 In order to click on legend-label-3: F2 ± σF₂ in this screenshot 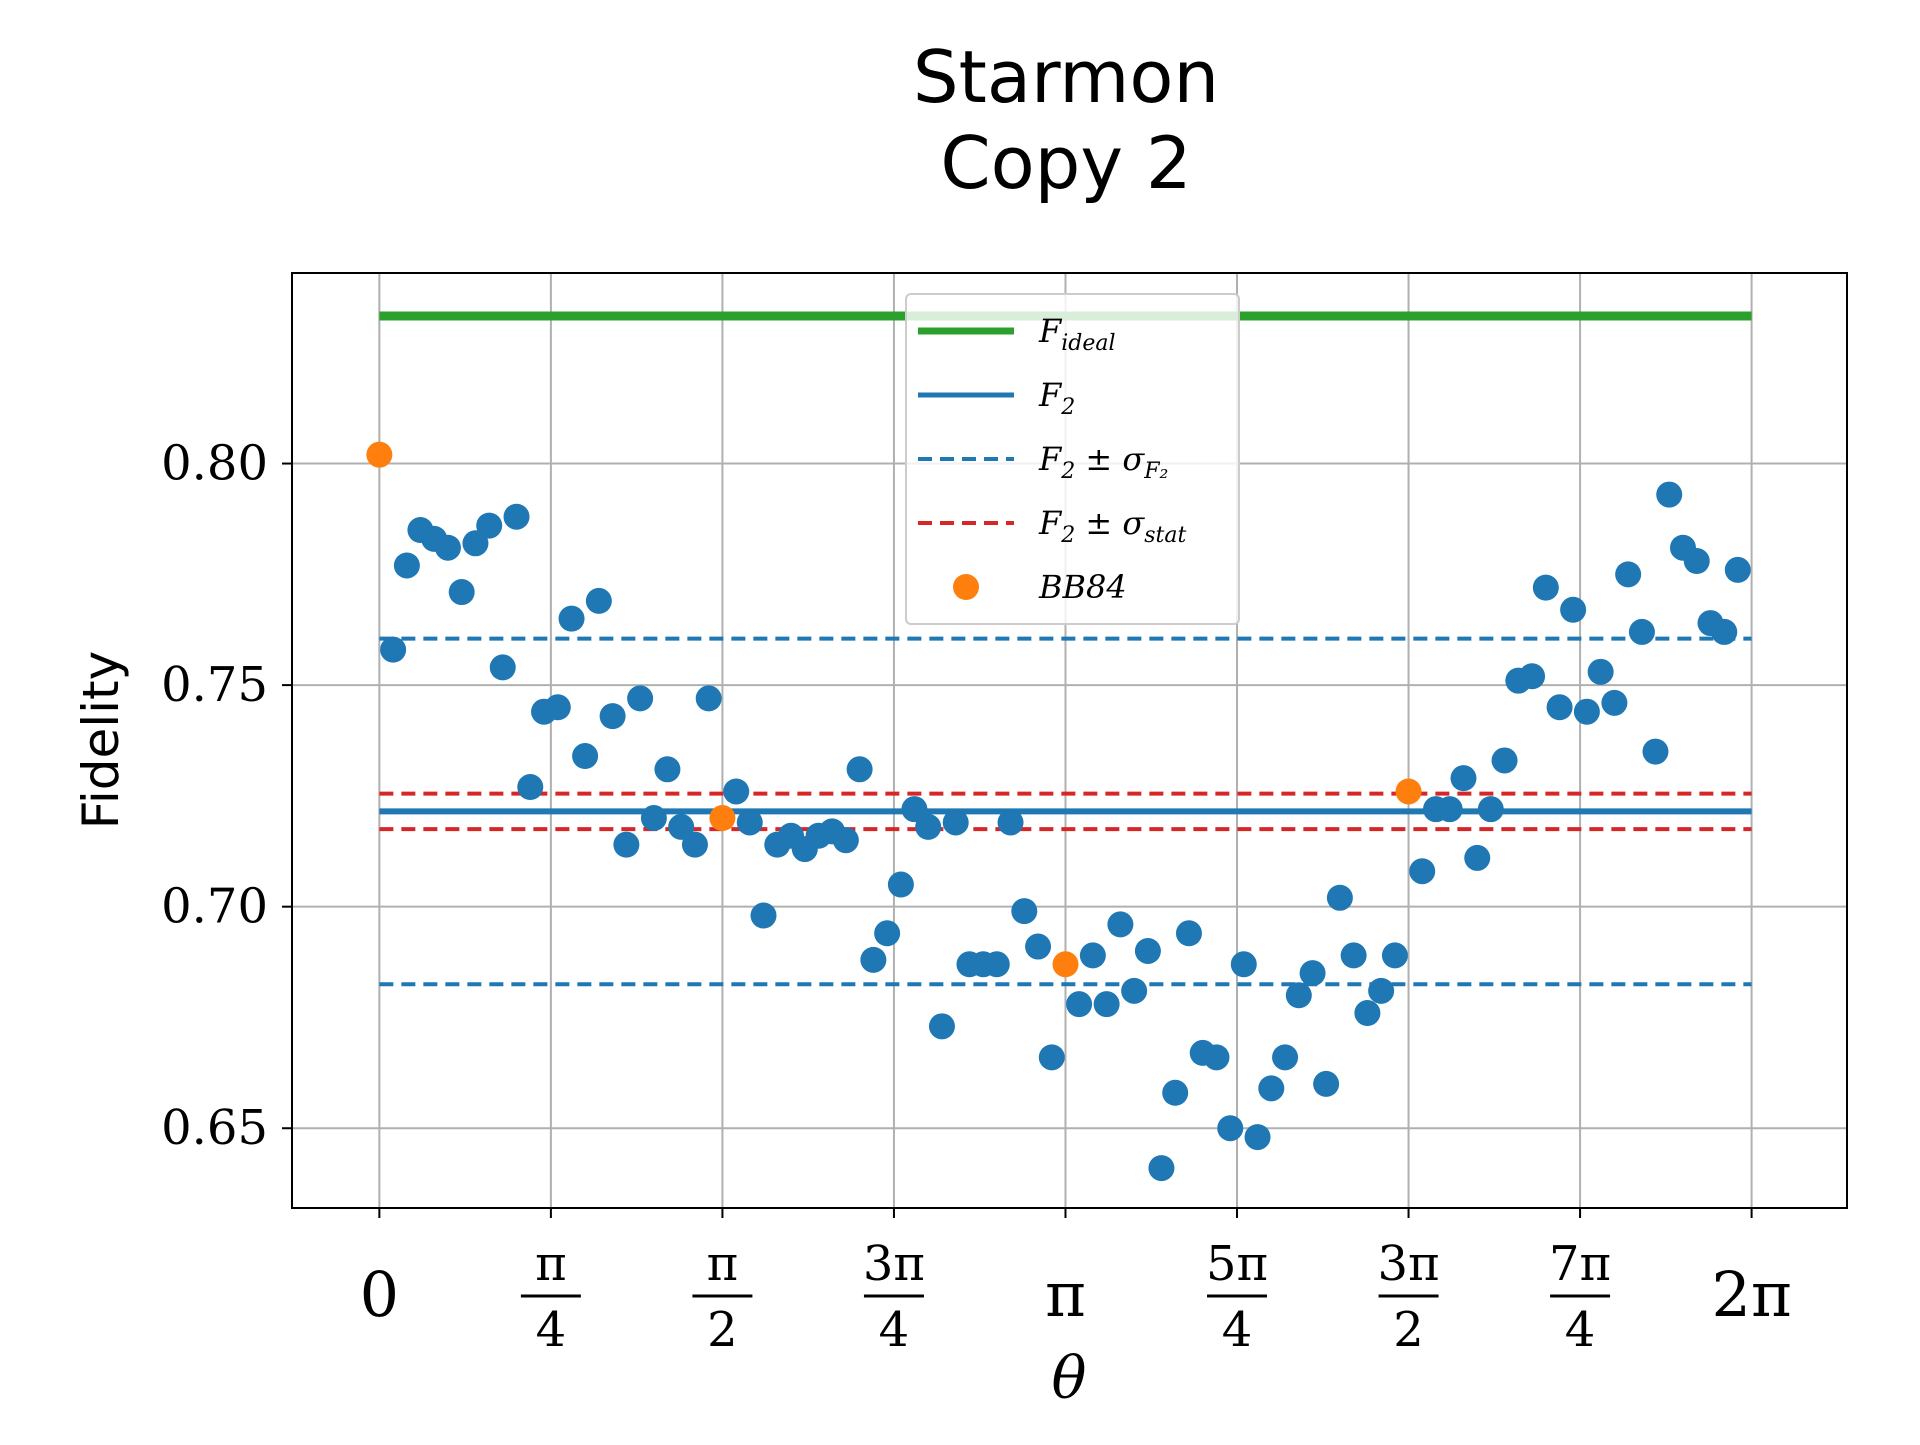, I will do `click(1103, 462)`.